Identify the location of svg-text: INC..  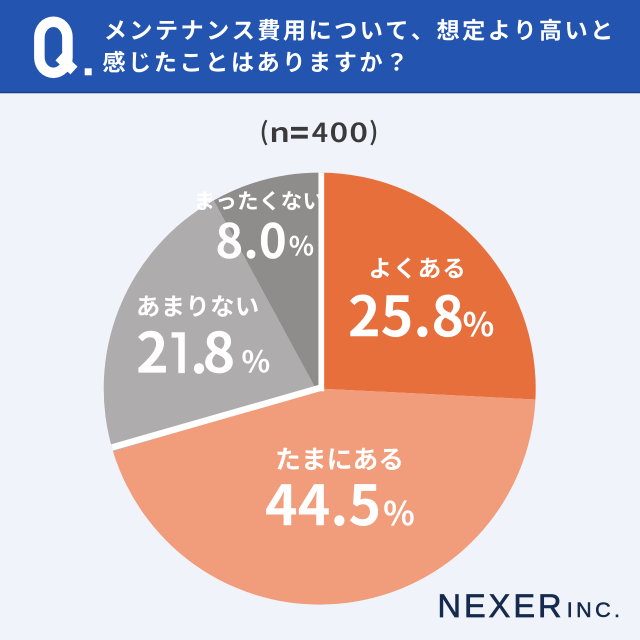
(595, 610).